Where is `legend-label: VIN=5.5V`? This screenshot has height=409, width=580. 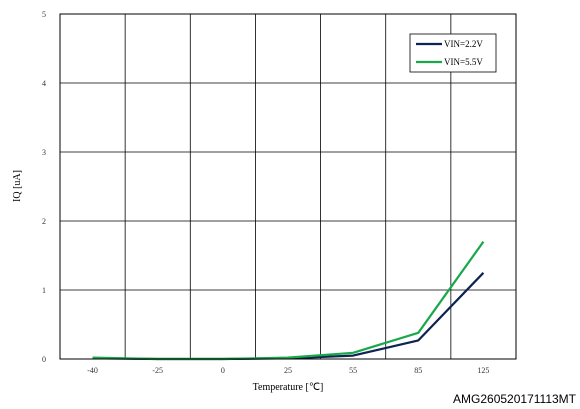 legend-label: VIN=5.5V is located at coordinates (463, 62).